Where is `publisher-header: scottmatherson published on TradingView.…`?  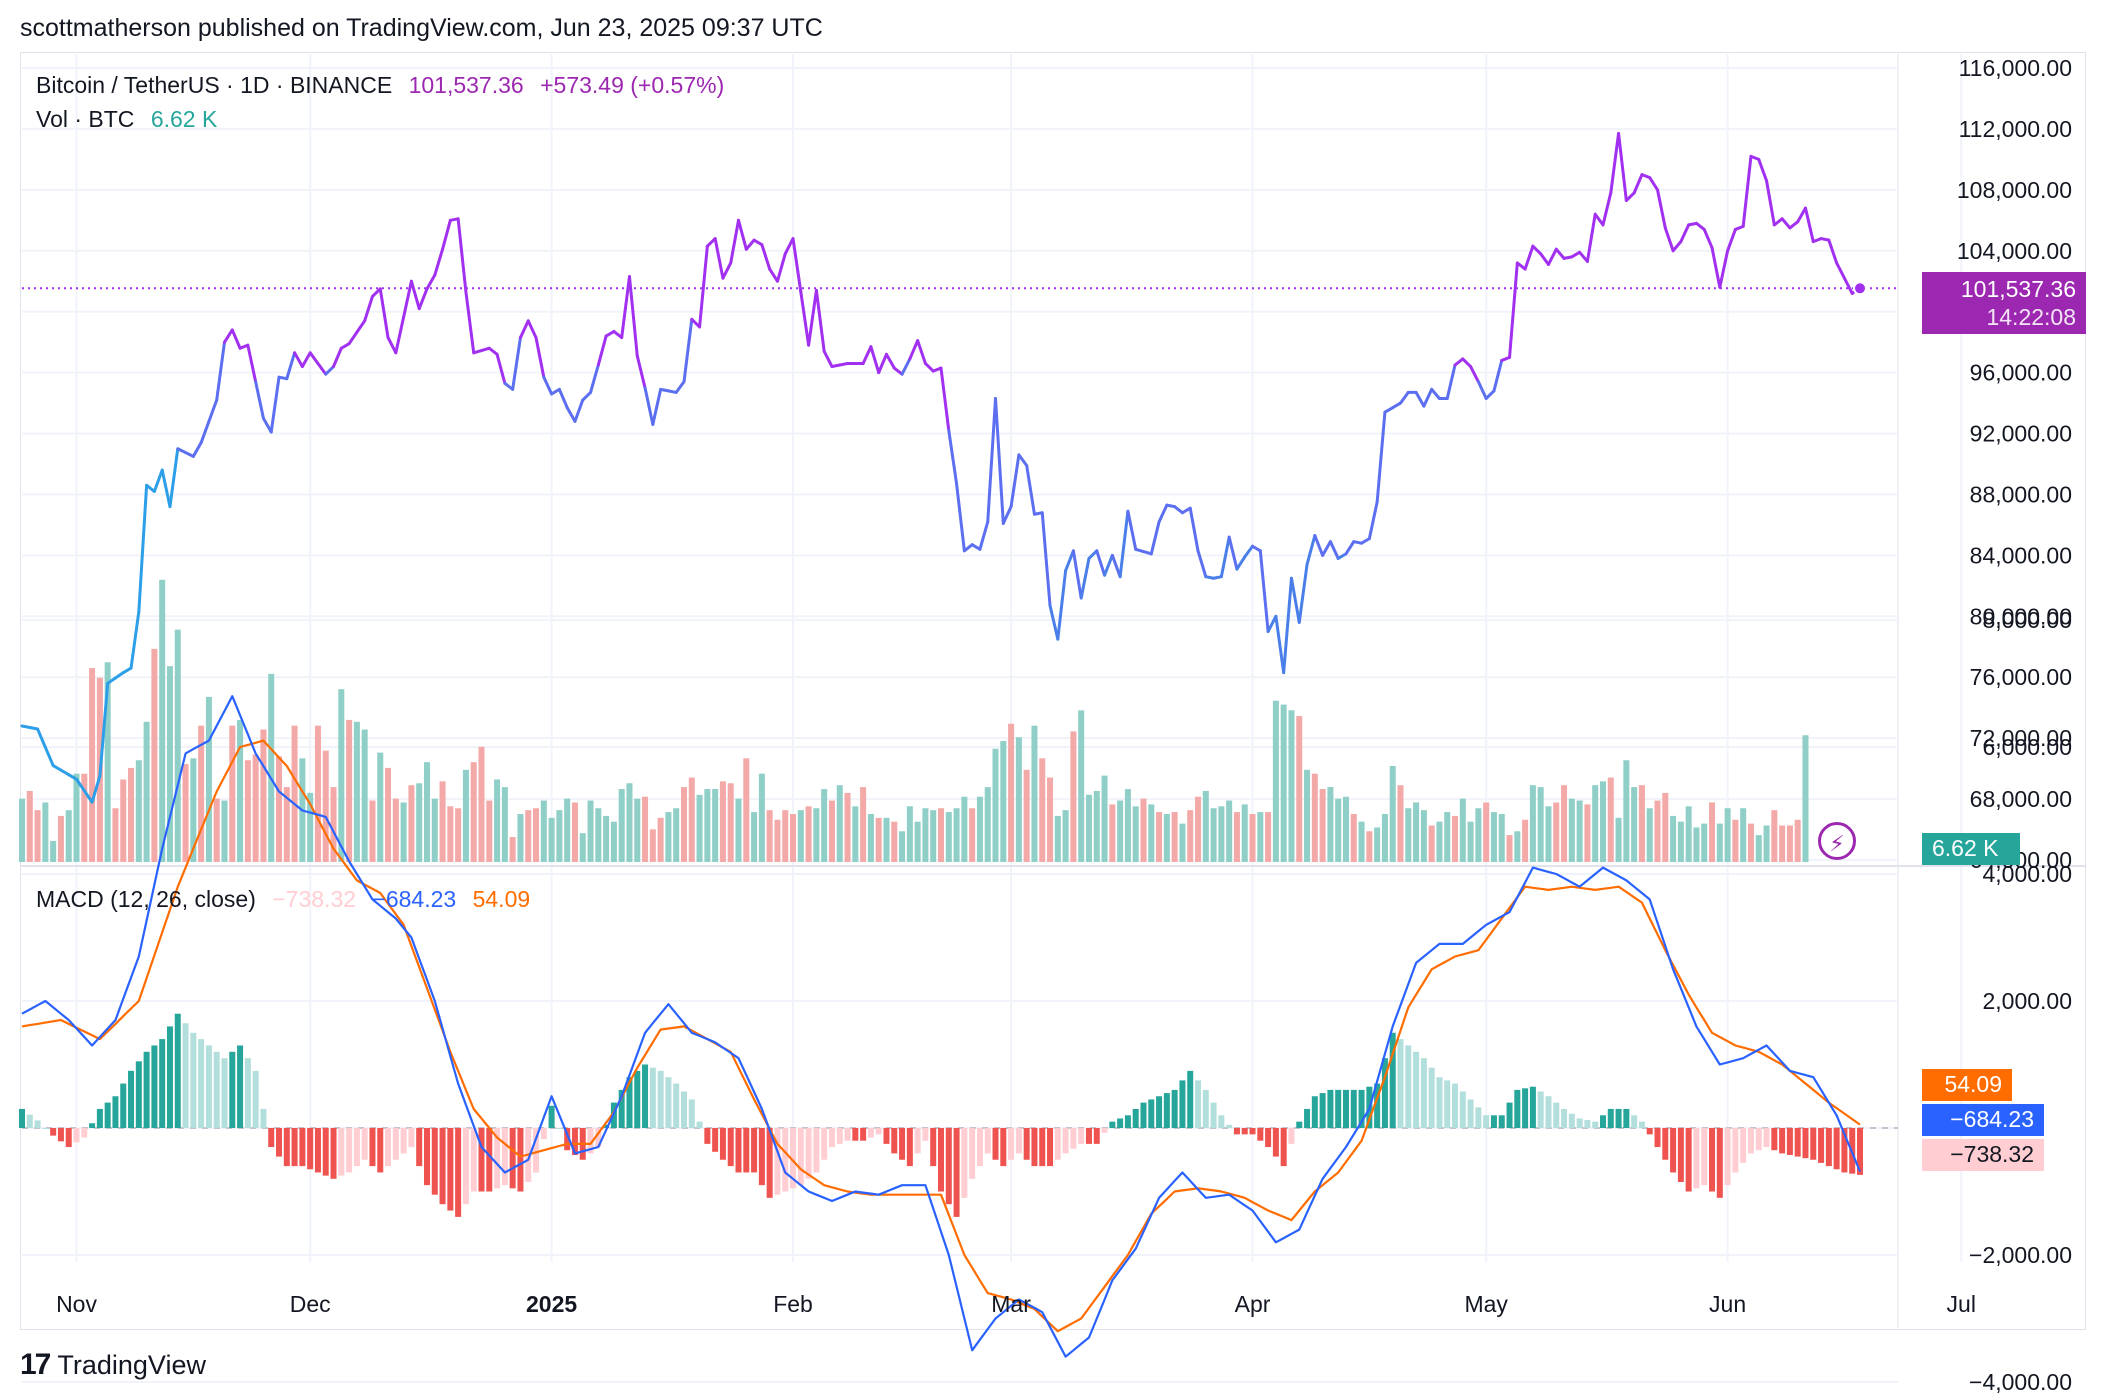
publisher-header: scottmatherson published on TradingView.… is located at coordinates (421, 28).